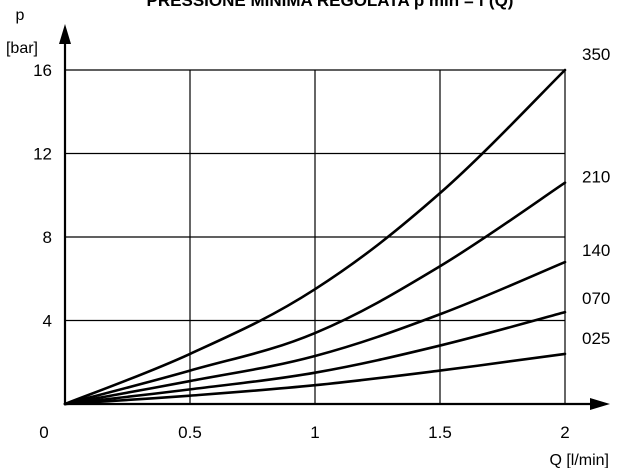 Image resolution: width=618 pixels, height=468 pixels. Describe the element at coordinates (47, 321) in the screenshot. I see `y-tick-label: 4` at that location.